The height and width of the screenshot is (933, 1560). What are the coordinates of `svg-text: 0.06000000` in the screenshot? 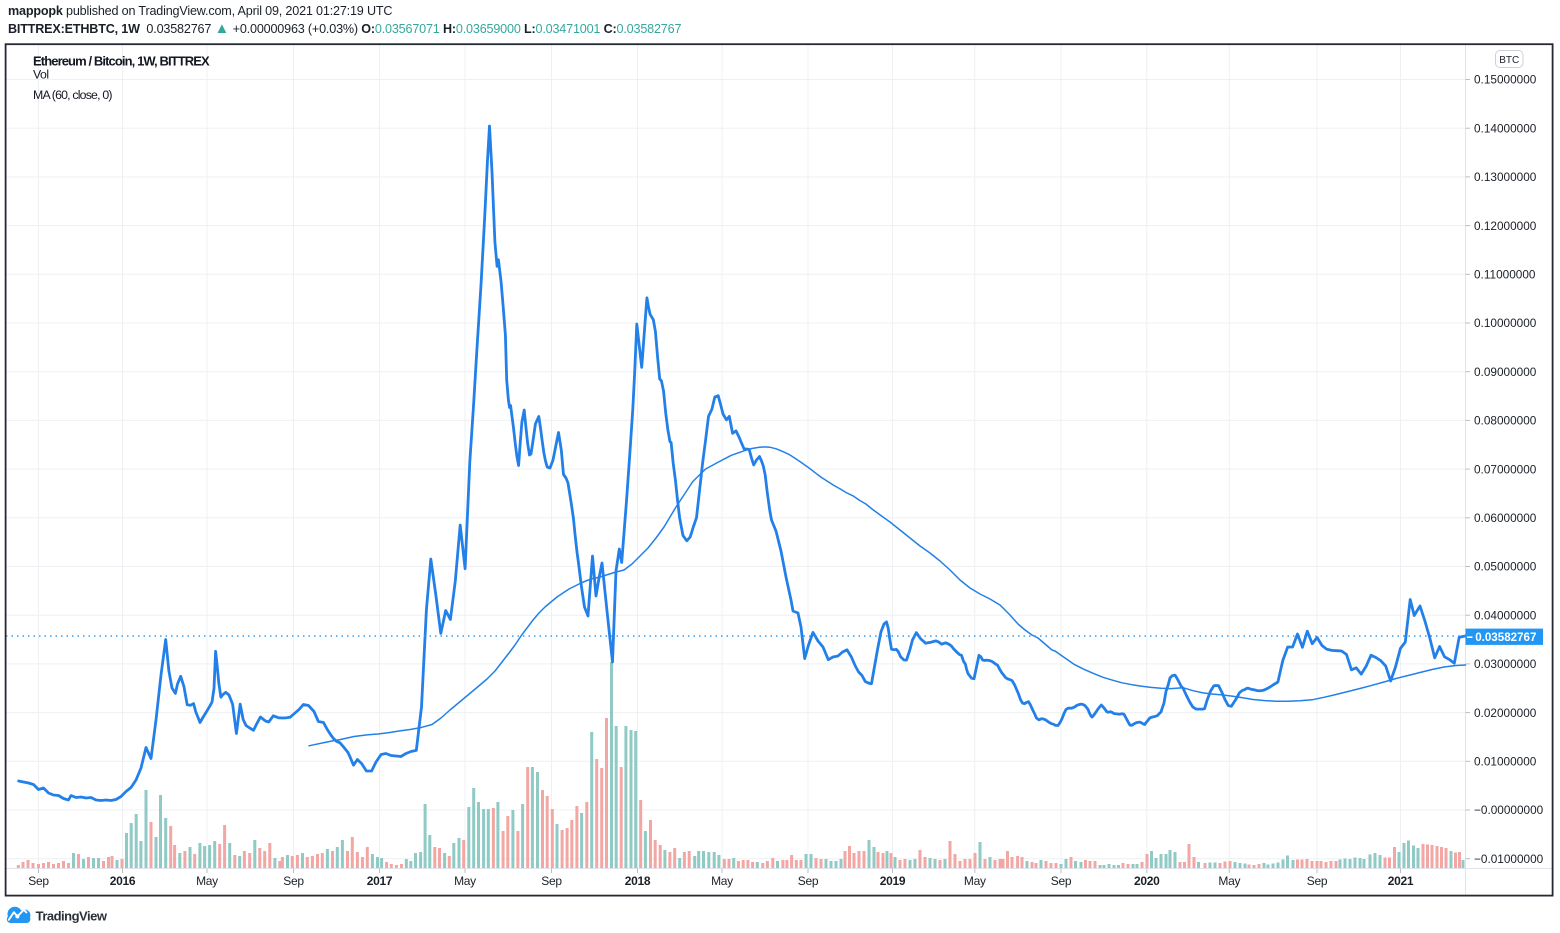 It's located at (1505, 518).